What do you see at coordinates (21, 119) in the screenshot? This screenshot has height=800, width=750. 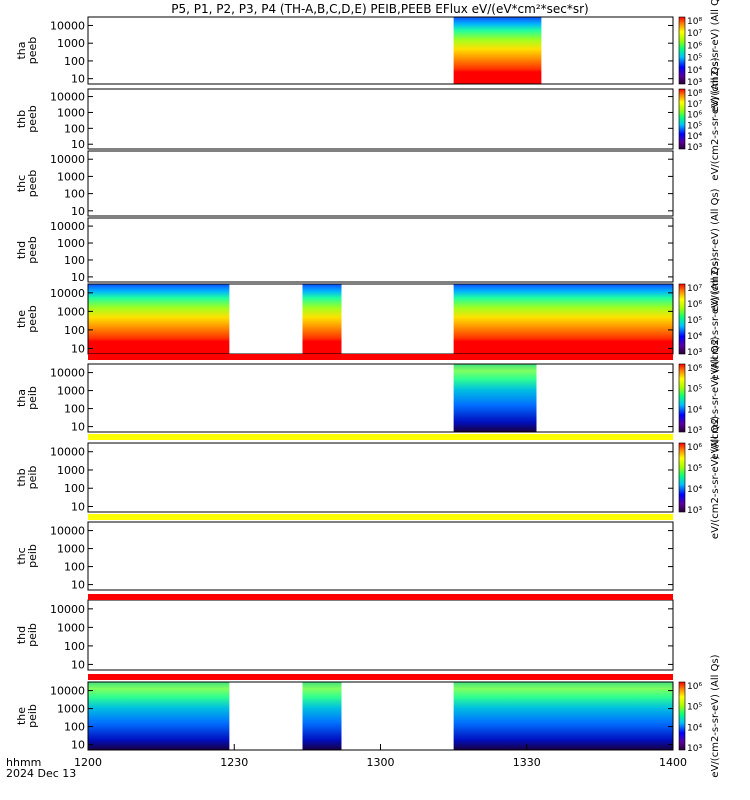 I see `panel-probe-label: thb` at bounding box center [21, 119].